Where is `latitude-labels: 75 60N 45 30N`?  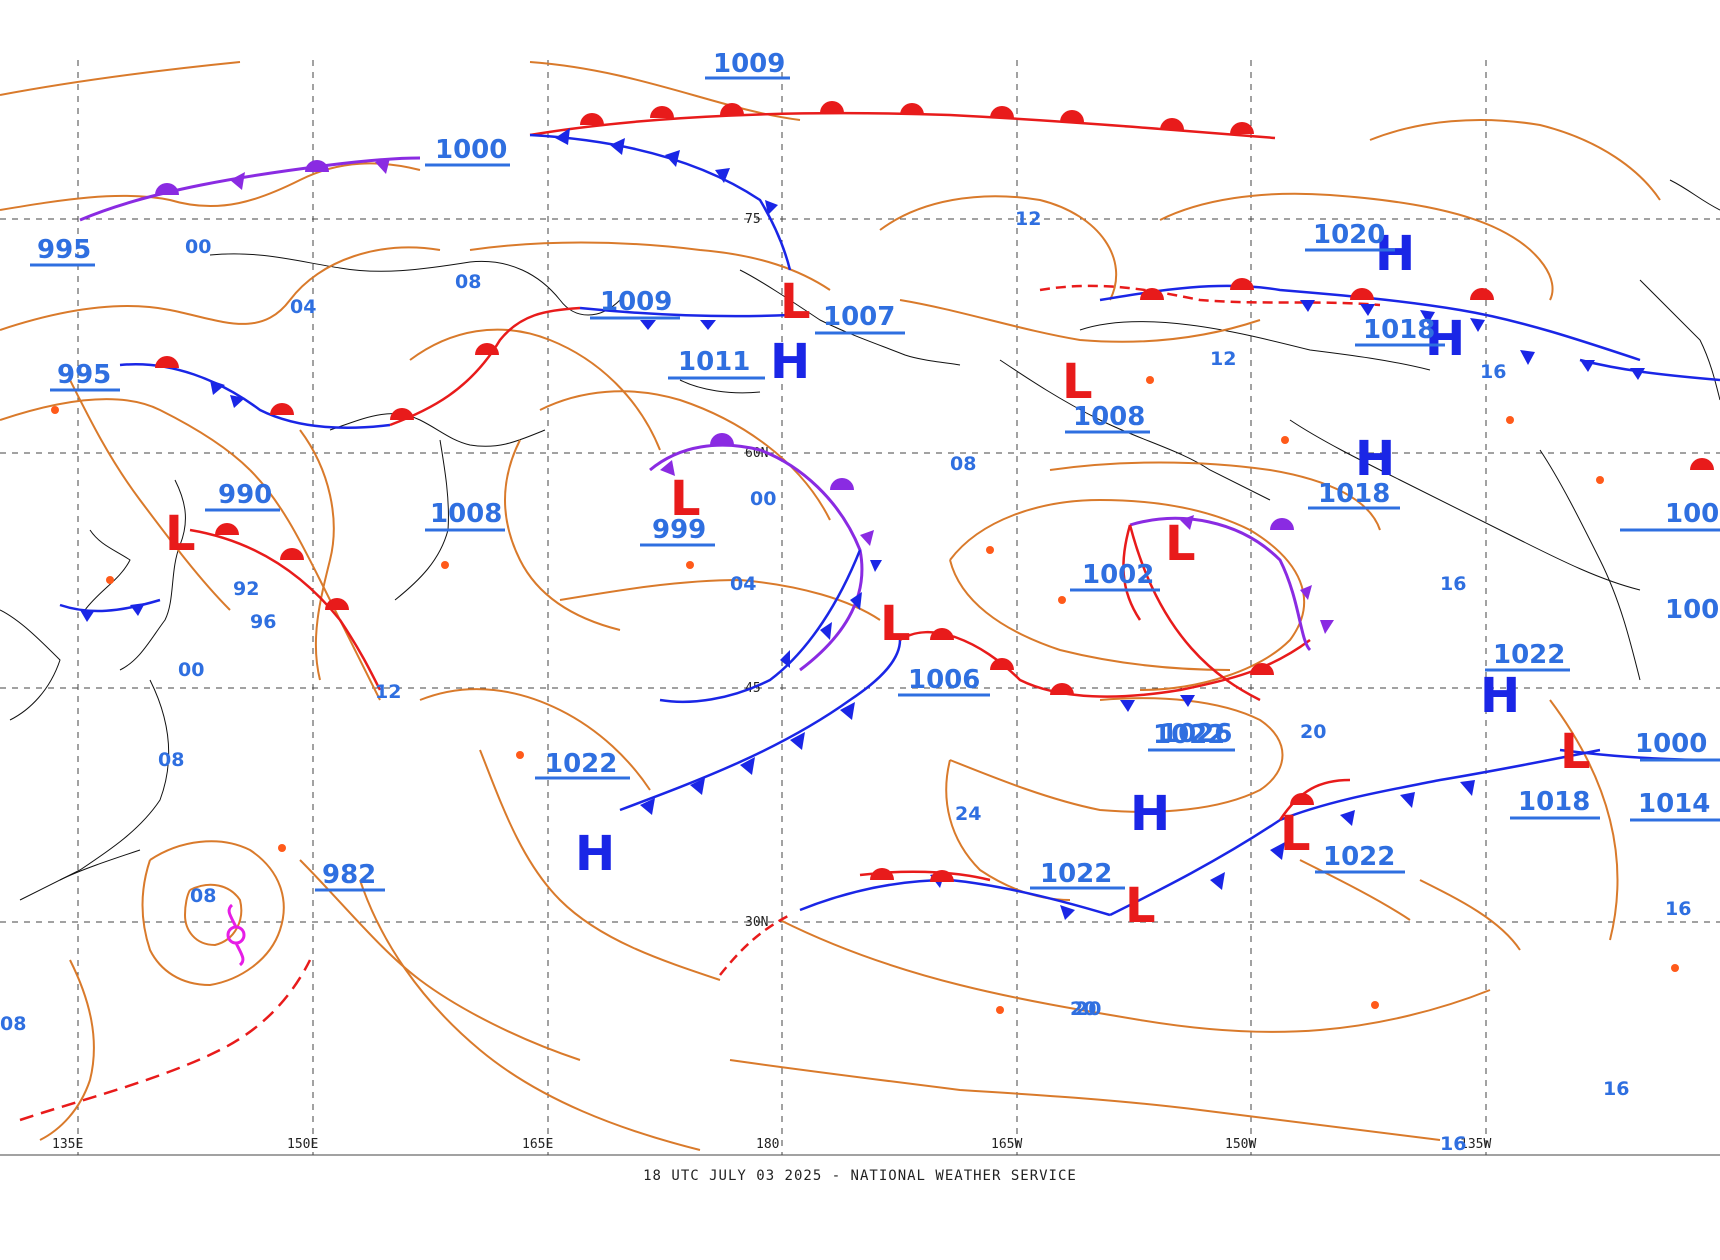 latitude-labels: 75 60N 45 30N is located at coordinates (756, 571).